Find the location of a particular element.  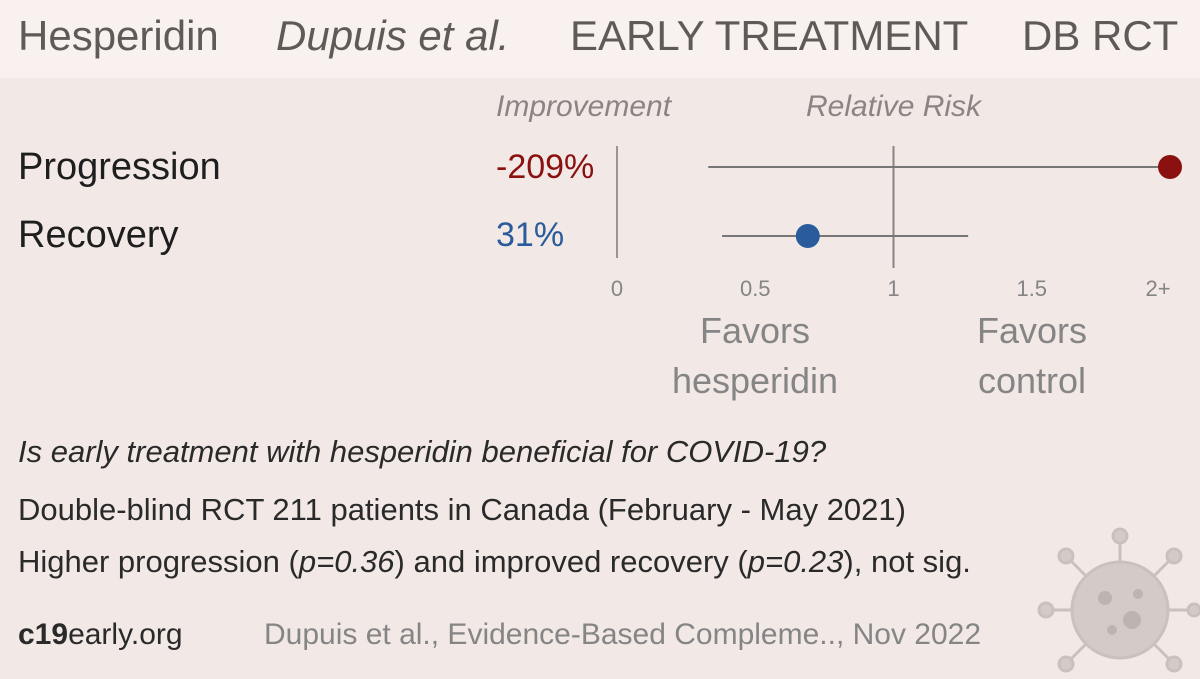

improvement-value-progression: -209% is located at coordinates (545, 167).